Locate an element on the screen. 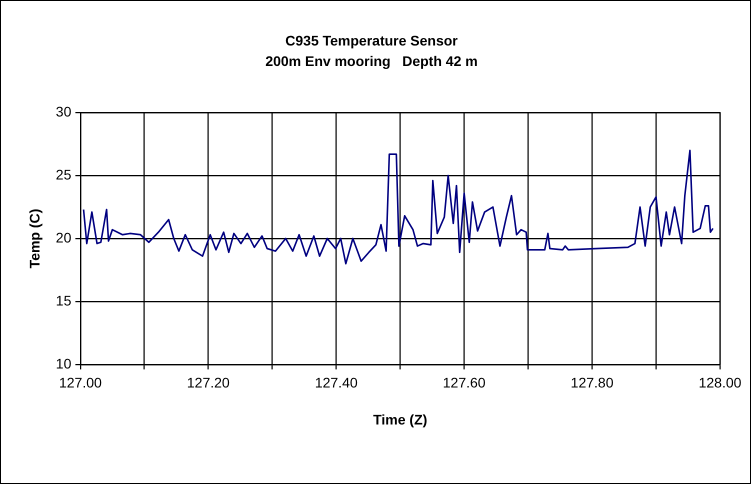 This screenshot has height=484, width=751. y-tick-label: 20 is located at coordinates (64, 237).